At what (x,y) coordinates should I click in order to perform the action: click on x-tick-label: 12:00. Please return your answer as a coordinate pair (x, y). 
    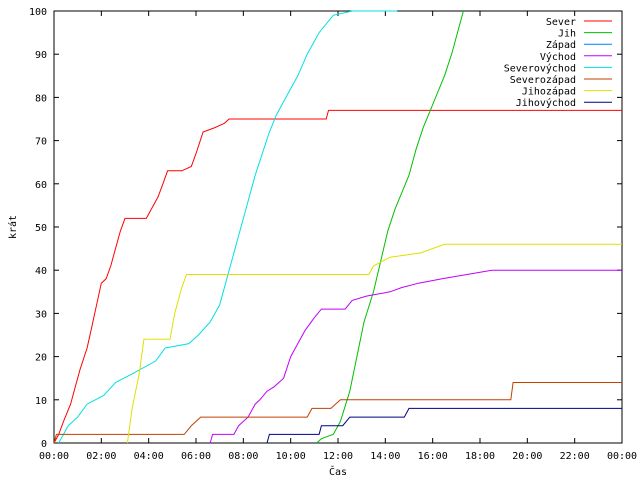
    Looking at the image, I should click on (338, 456).